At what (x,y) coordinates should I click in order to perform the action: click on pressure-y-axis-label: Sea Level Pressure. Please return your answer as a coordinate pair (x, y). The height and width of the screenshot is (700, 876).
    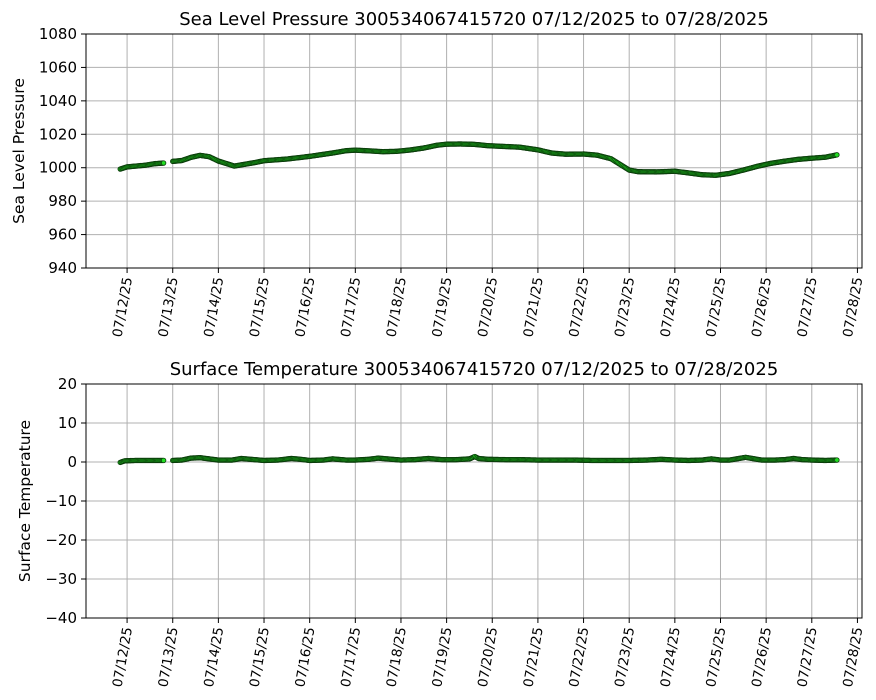
    Looking at the image, I should click on (19, 151).